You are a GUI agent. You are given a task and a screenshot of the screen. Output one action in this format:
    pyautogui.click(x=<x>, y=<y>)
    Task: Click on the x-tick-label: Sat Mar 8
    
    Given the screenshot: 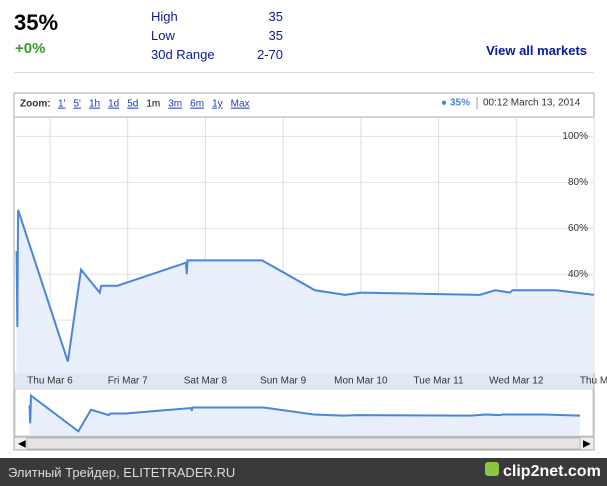 What is the action you would take?
    pyautogui.click(x=206, y=381)
    